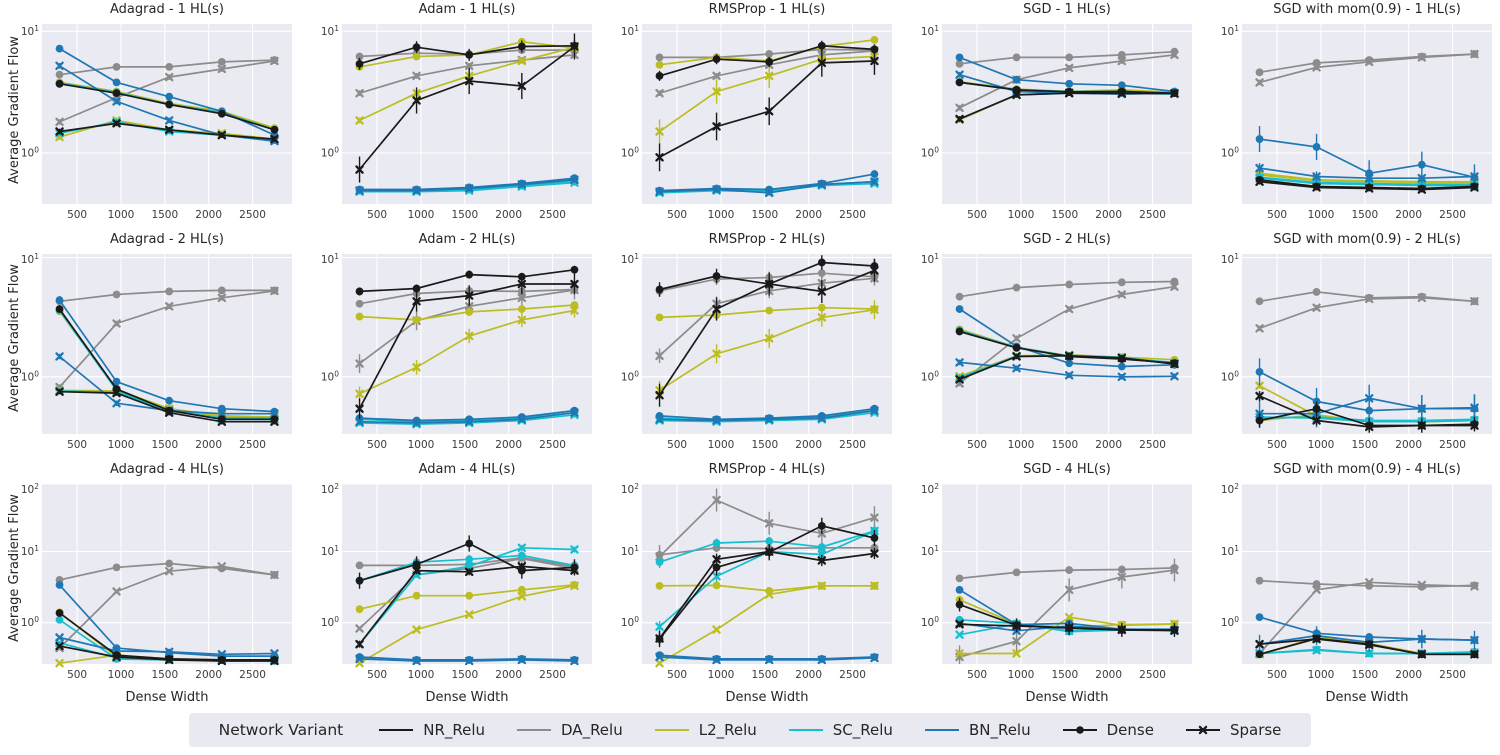  I want to click on gridlines, so click(1367, 573).